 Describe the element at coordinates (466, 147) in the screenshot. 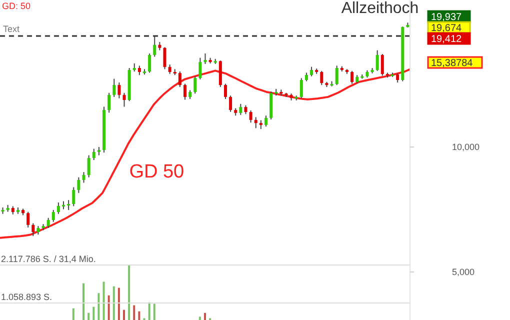

I see `y-tick-label: 10,000` at that location.